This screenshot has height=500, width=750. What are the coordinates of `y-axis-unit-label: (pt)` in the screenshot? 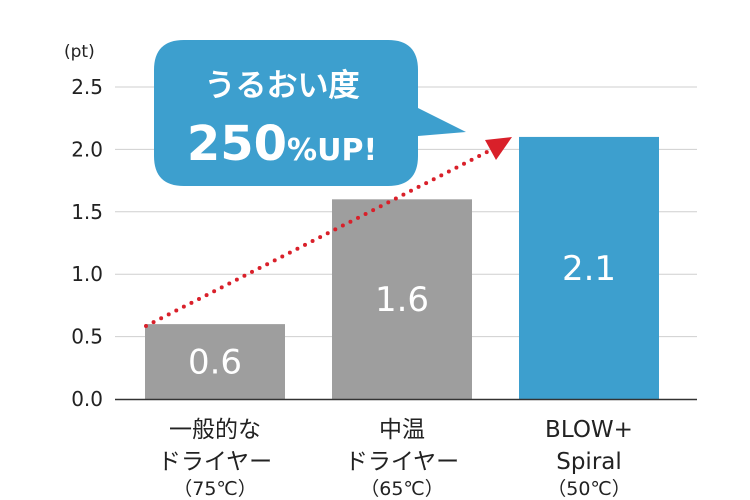 It's located at (79, 52).